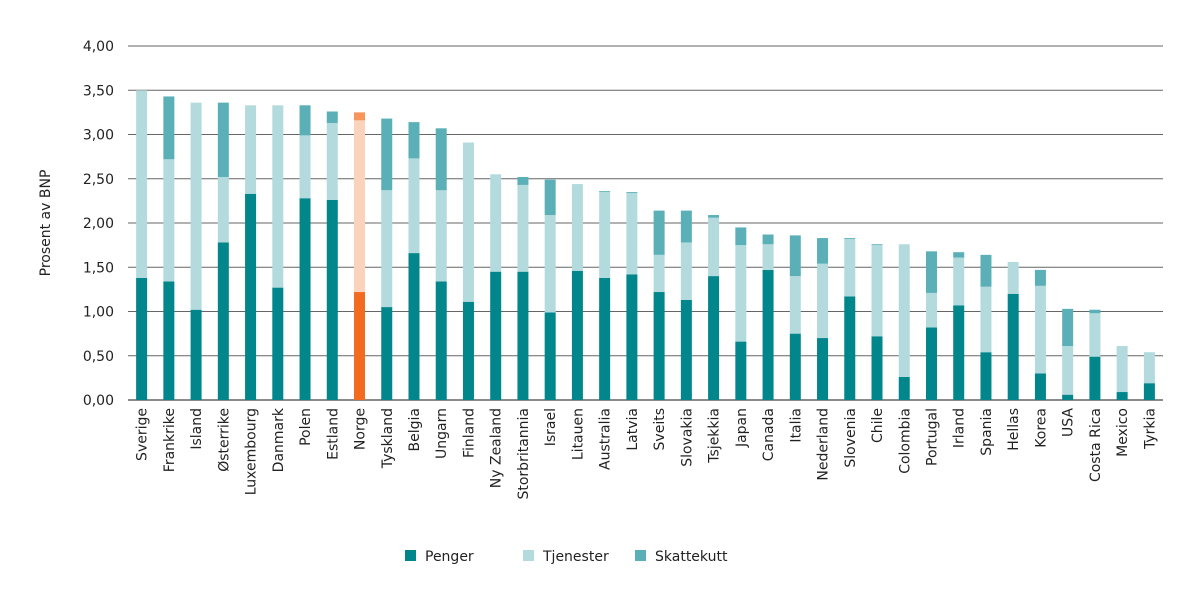 The image size is (1198, 603). I want to click on y-tick-label: 1,50, so click(98, 268).